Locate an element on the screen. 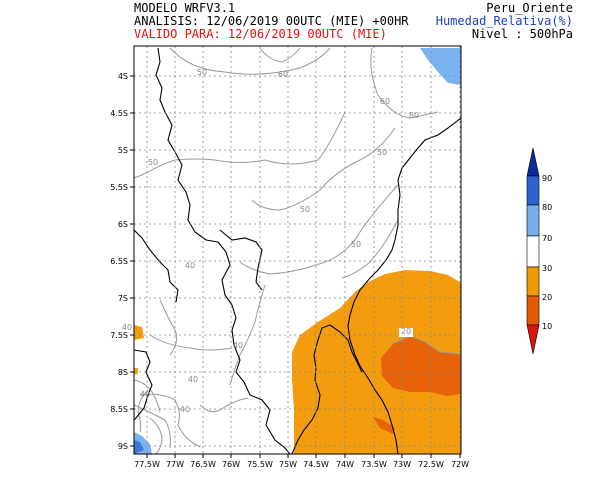 Image resolution: width=600 pixels, height=500 pixels. colorbar-label: 20 is located at coordinates (547, 297).